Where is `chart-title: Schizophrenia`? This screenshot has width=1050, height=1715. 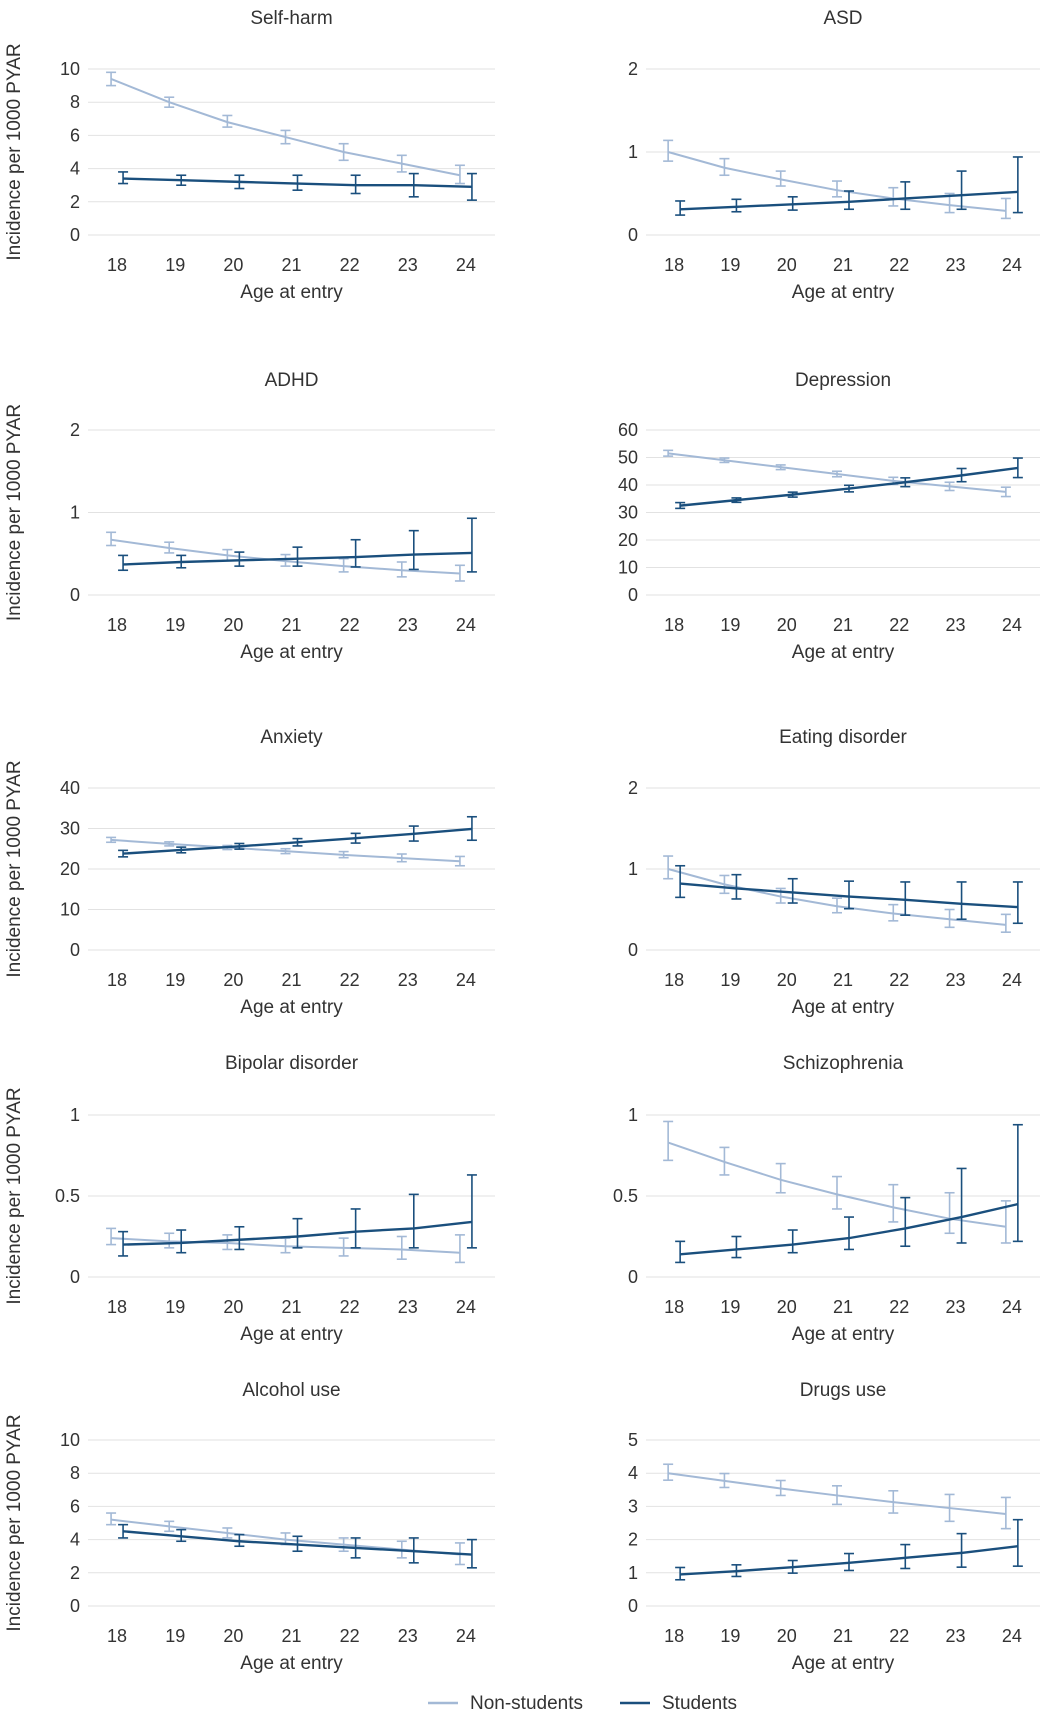
chart-title: Schizophrenia is located at coordinates (843, 1063).